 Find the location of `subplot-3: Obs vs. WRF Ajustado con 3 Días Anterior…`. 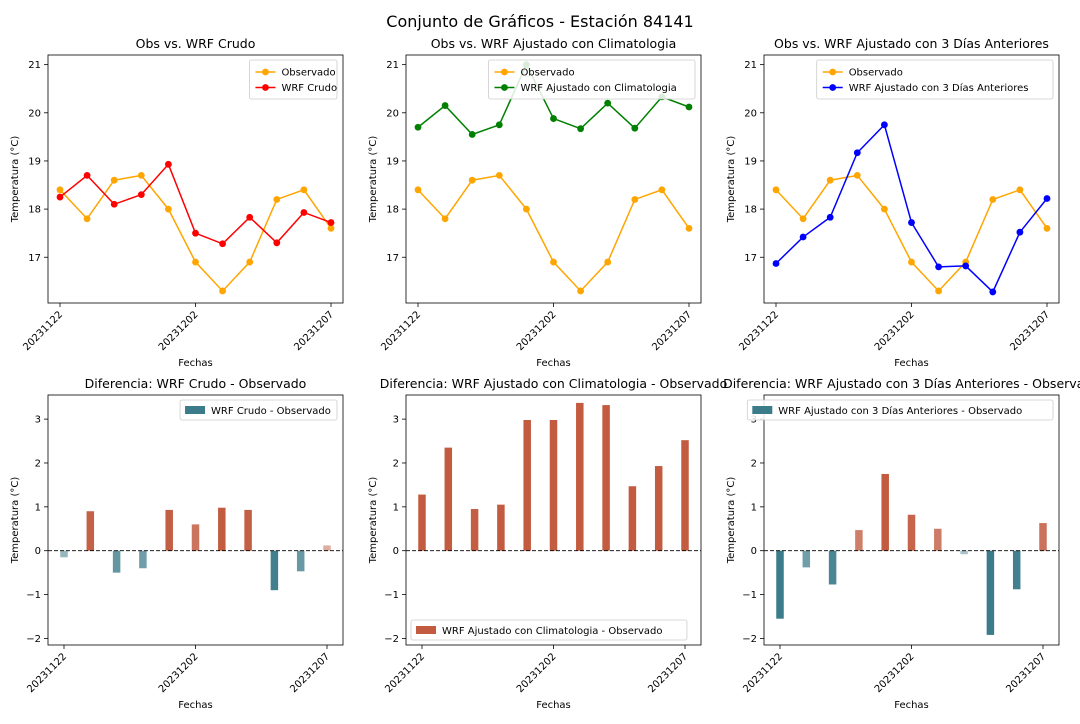

subplot-3: Obs vs. WRF Ajustado con 3 Días Anterior… is located at coordinates (893, 202).